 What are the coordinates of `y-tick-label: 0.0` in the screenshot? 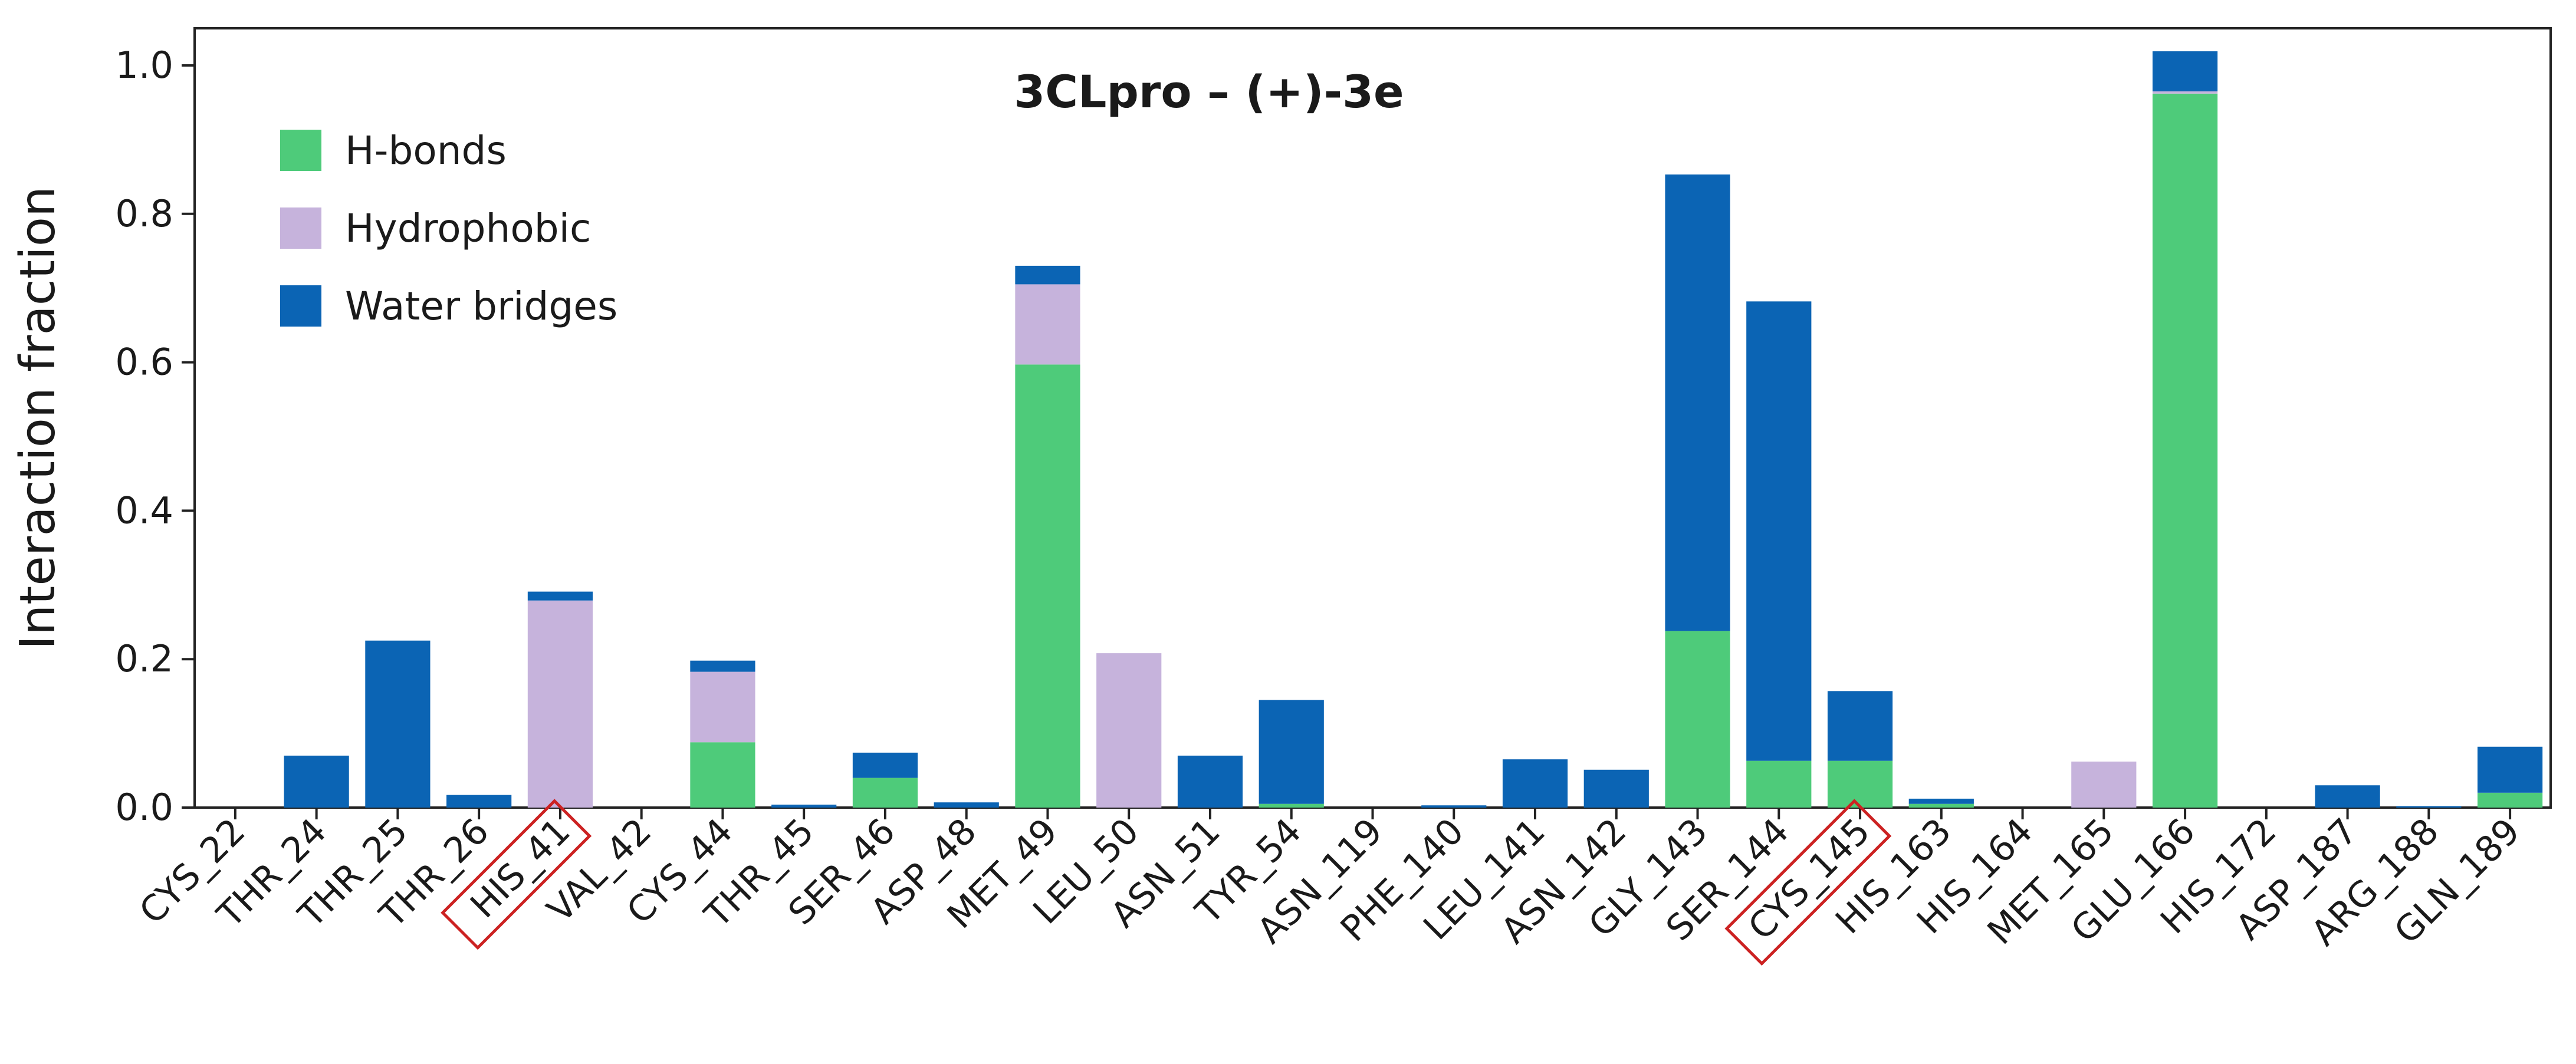 It's located at (144, 807).